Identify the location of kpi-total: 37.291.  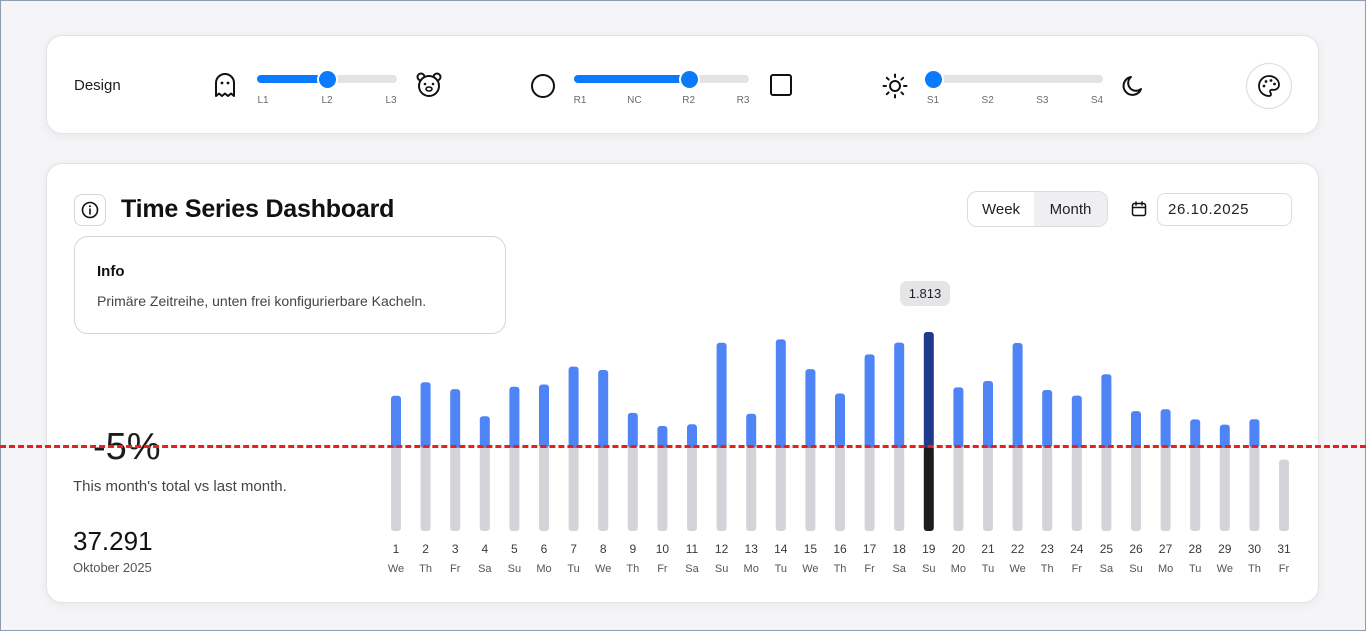
(113, 541).